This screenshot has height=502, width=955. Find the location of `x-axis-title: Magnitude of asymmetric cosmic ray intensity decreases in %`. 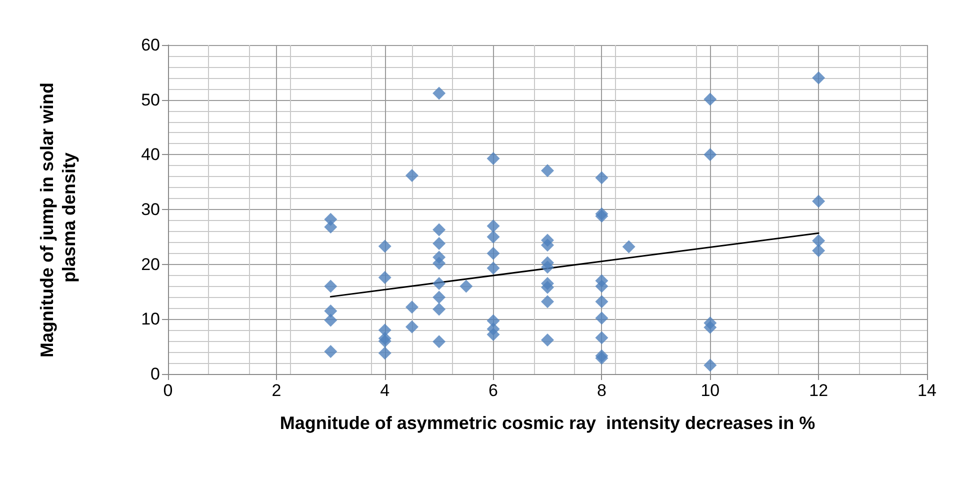

x-axis-title: Magnitude of asymmetric cosmic ray intensity decreases in % is located at coordinates (548, 423).